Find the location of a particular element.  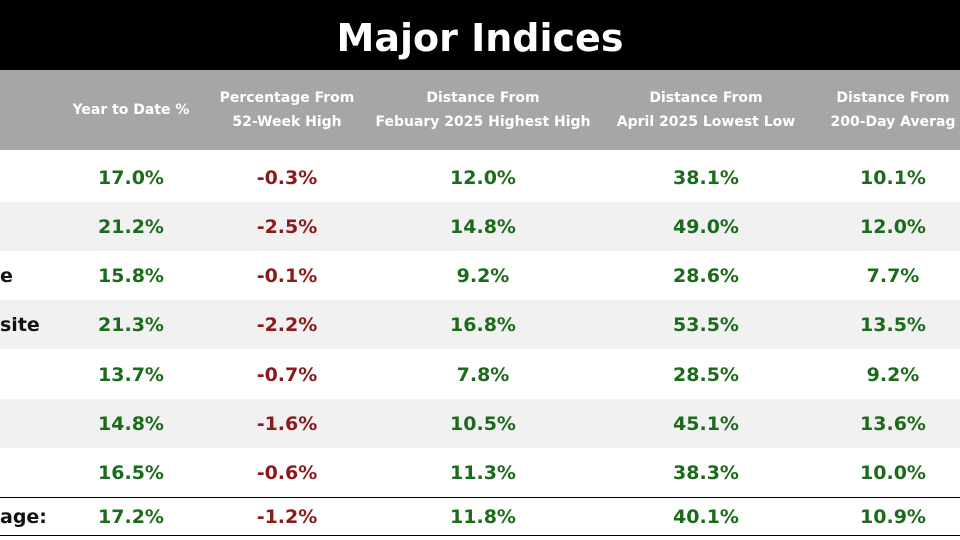

row-label: age: is located at coordinates (23, 516).